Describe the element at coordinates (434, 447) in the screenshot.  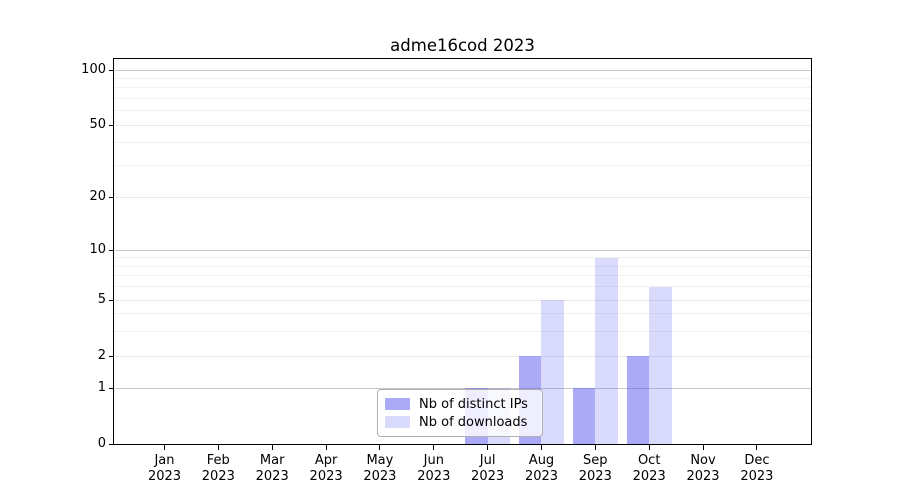
I see `x-tick-mark-jun` at that location.